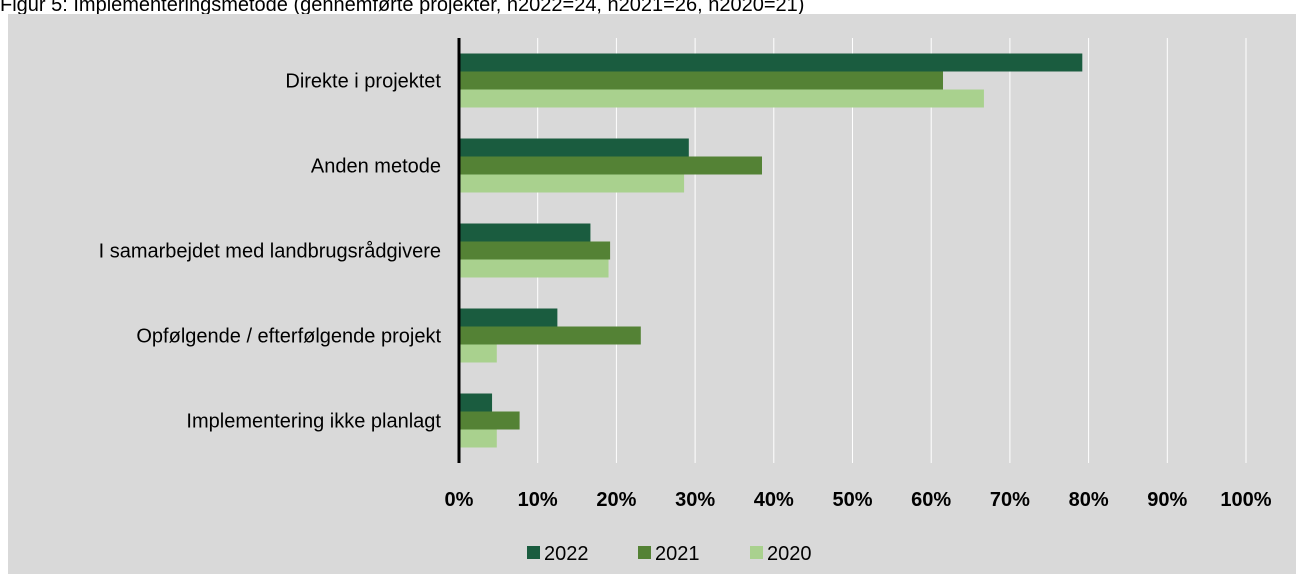  Describe the element at coordinates (533, 552) in the screenshot. I see `legend-swatch-2022` at that location.